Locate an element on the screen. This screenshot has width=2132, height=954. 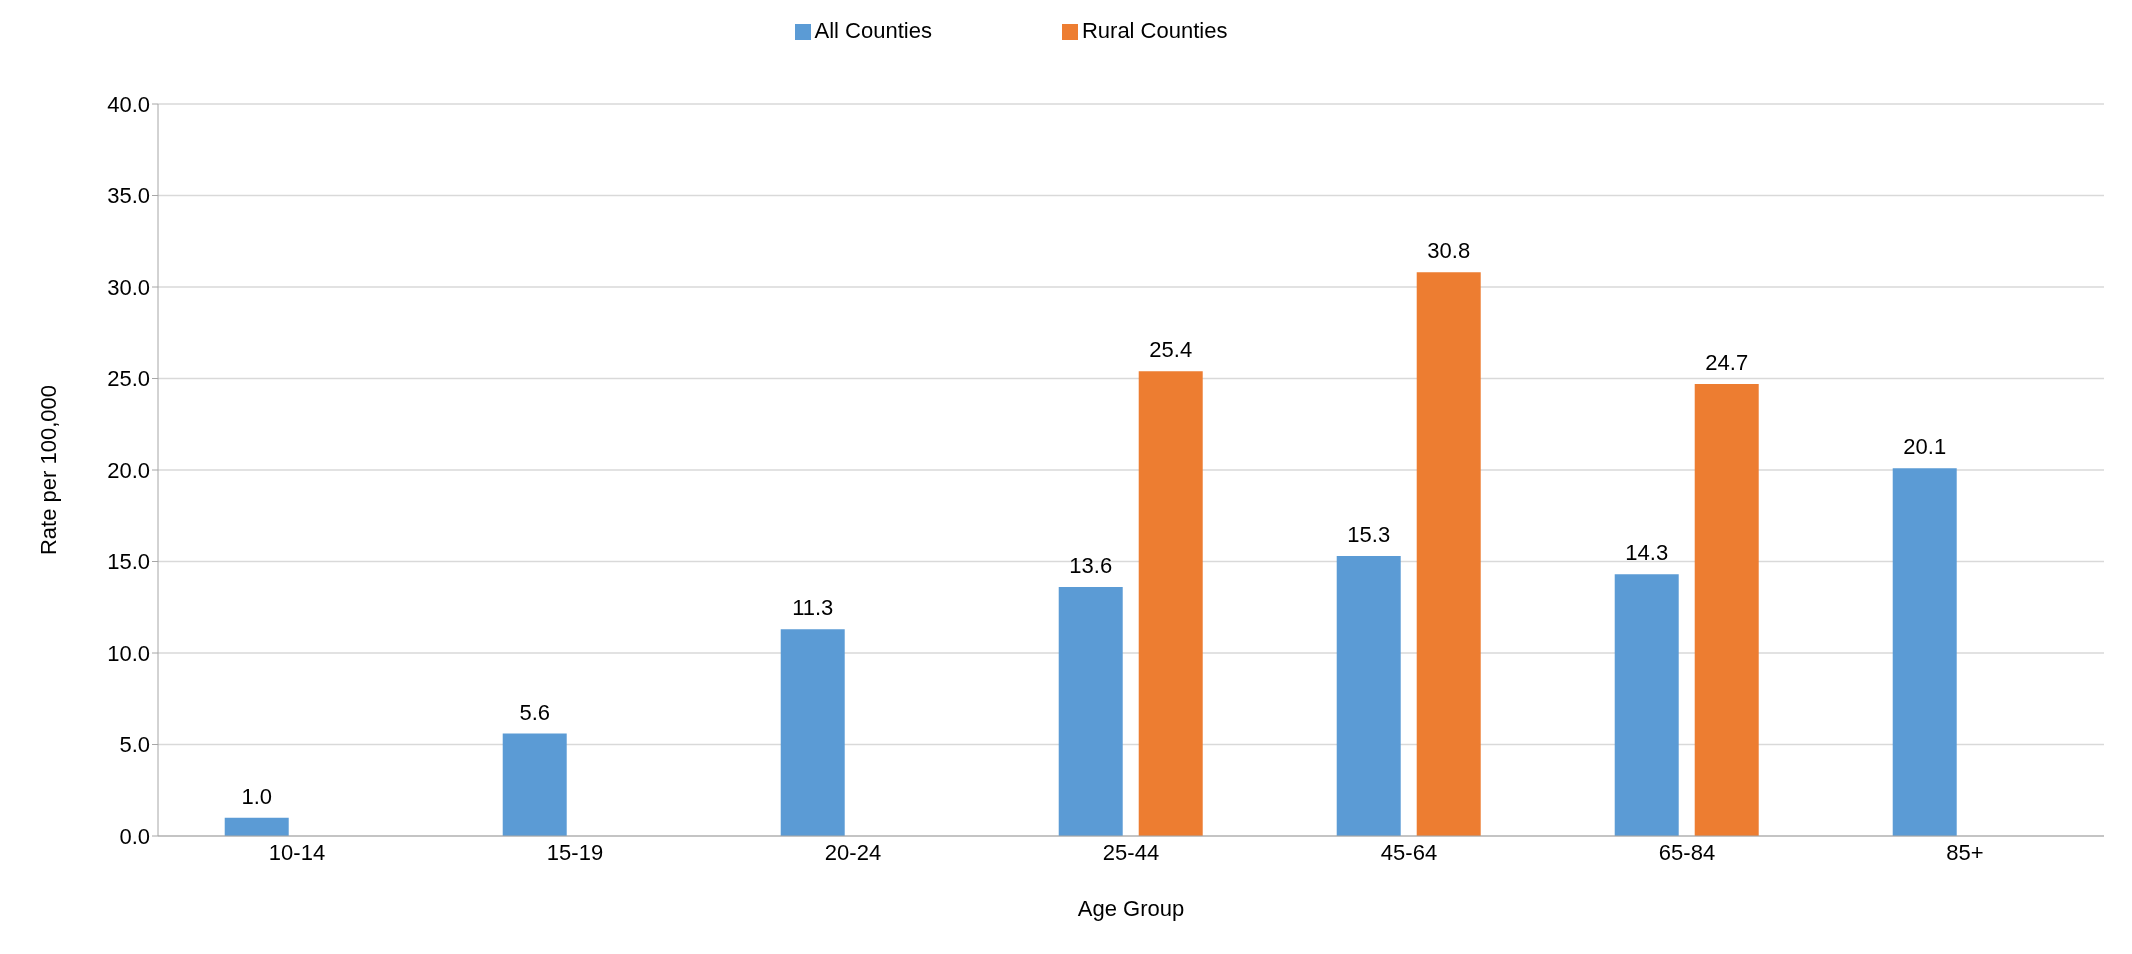
data-label: 5.6 is located at coordinates (535, 712).